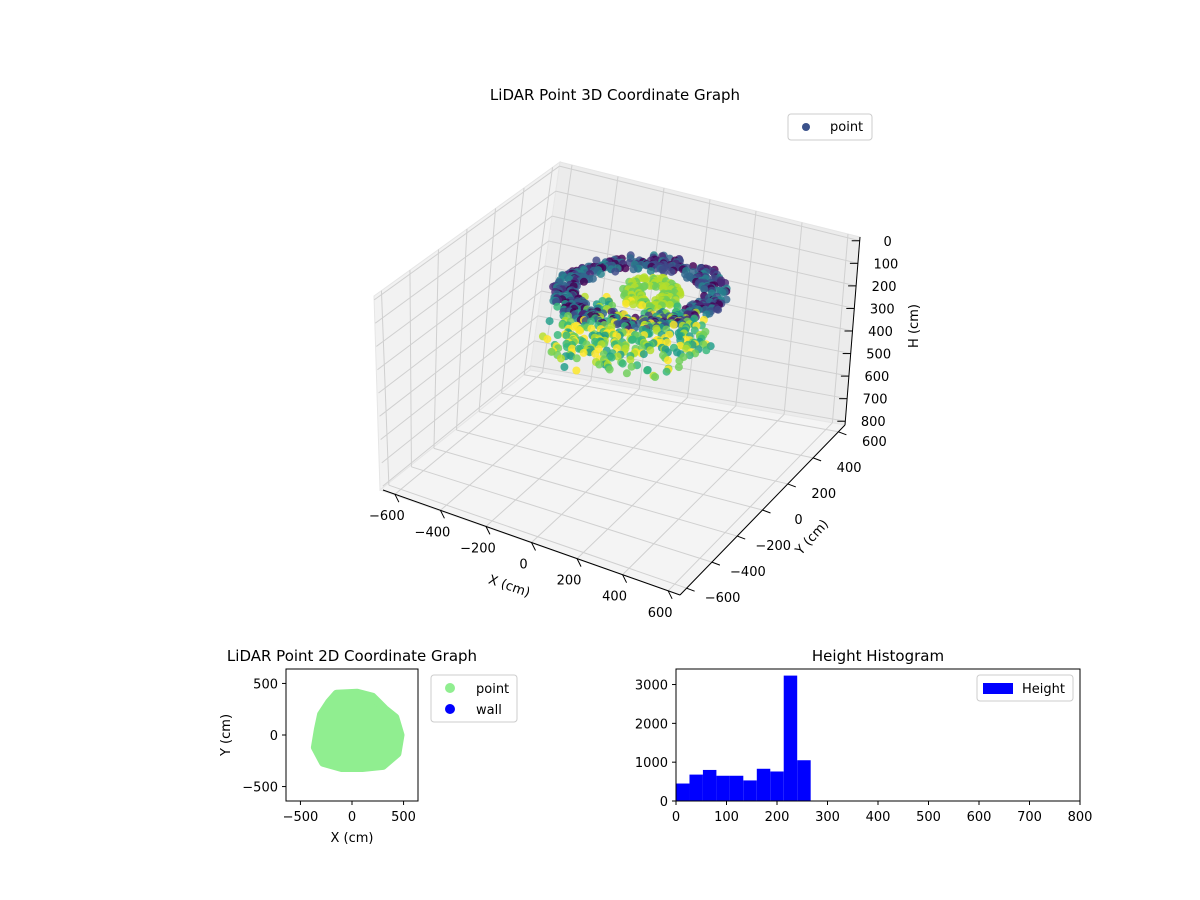  Describe the element at coordinates (478, 548) in the screenshot. I see `plot3d-xtick-label: −200` at that location.